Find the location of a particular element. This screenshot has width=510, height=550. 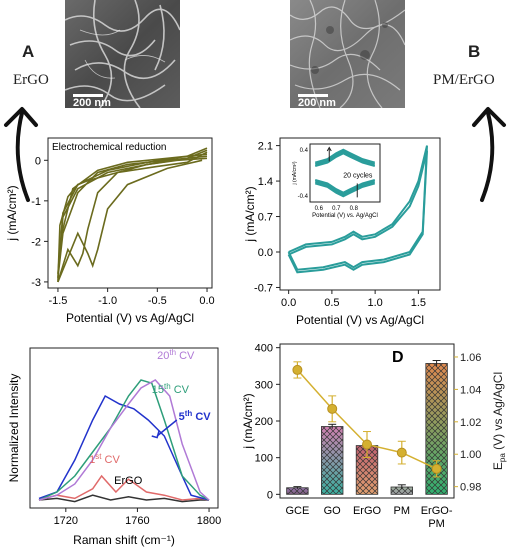

y-tick-label: -3 is located at coordinates (36, 283).